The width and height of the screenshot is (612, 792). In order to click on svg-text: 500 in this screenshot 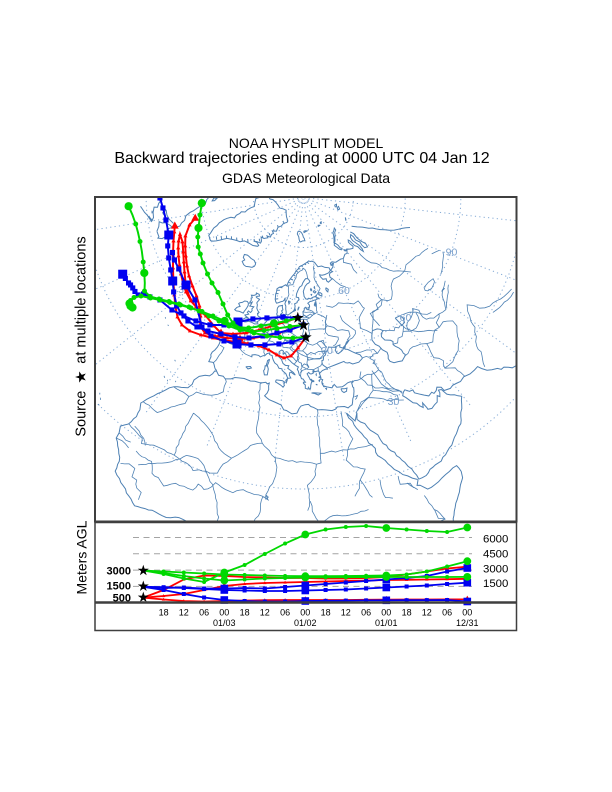, I will do `click(122, 598)`.